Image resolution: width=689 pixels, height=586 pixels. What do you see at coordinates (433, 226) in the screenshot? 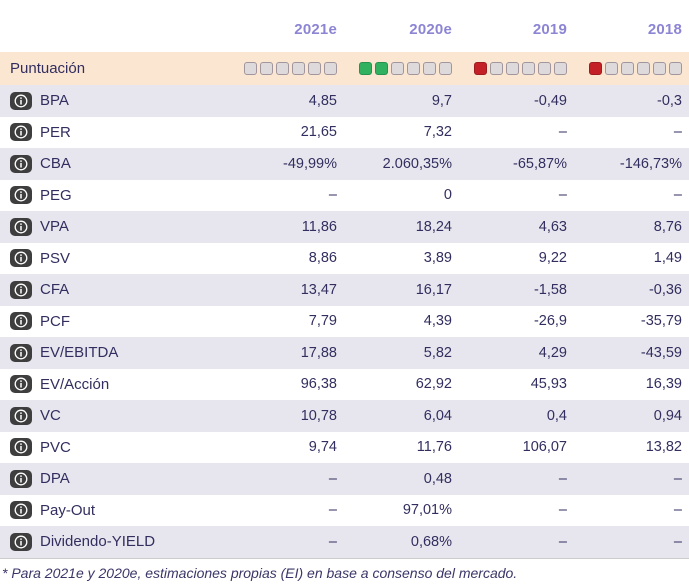
I see `value-cell-2020e: 18,24` at bounding box center [433, 226].